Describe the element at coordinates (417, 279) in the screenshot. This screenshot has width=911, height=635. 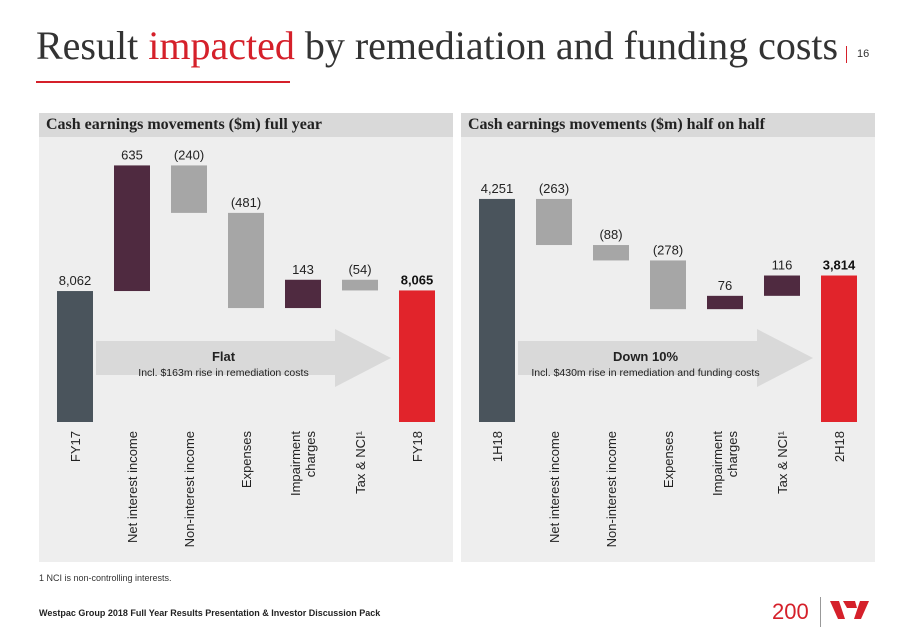
I see `data-label: 8,065` at that location.